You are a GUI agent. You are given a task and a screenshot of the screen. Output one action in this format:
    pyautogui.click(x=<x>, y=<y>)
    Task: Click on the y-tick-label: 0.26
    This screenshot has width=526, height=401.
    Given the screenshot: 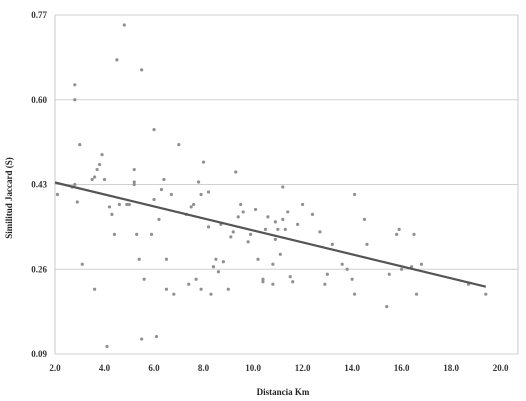 What is the action you would take?
    pyautogui.click(x=39, y=269)
    